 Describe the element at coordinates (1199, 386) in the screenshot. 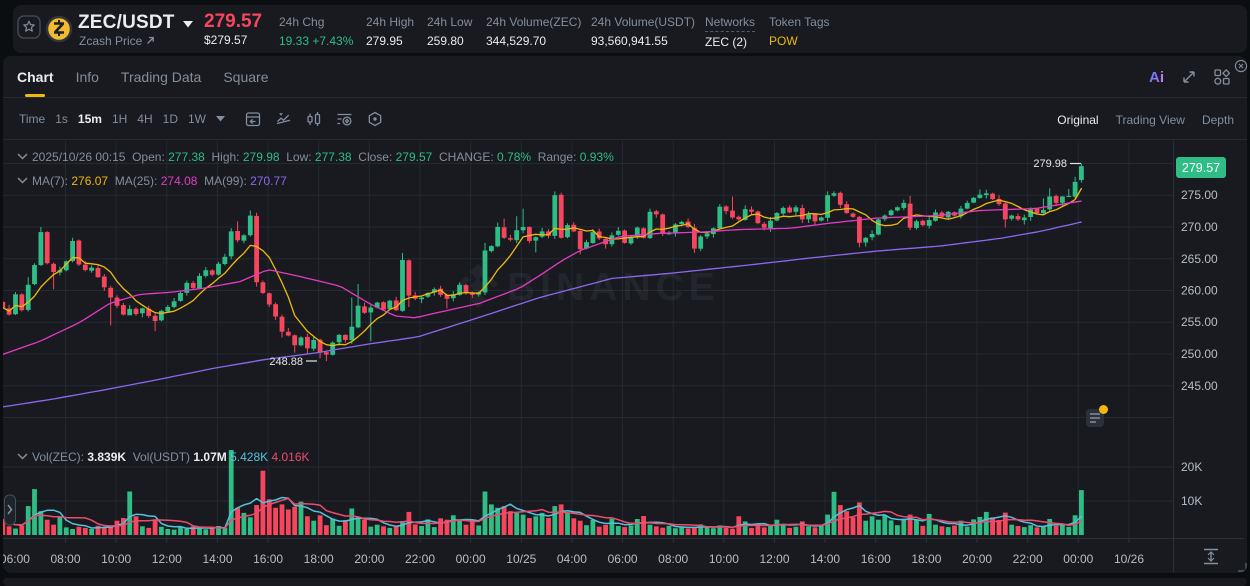

I see `svg-text: 245.00` at that location.